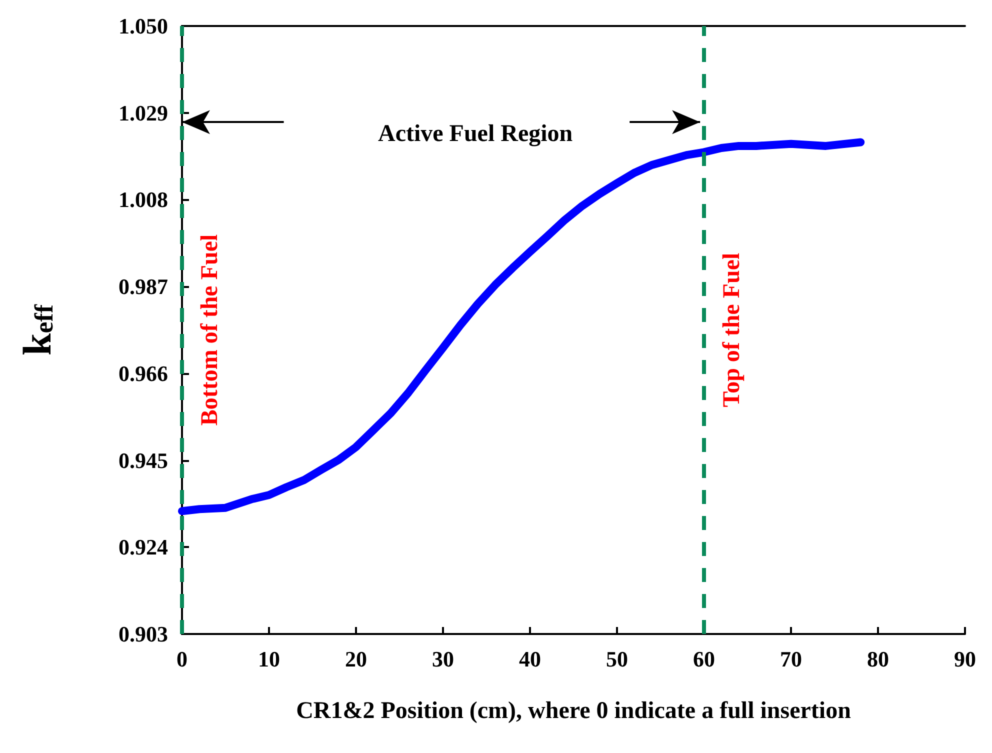 The image size is (992, 753). What do you see at coordinates (143, 26) in the screenshot?
I see `y-tick-label: 1.050` at bounding box center [143, 26].